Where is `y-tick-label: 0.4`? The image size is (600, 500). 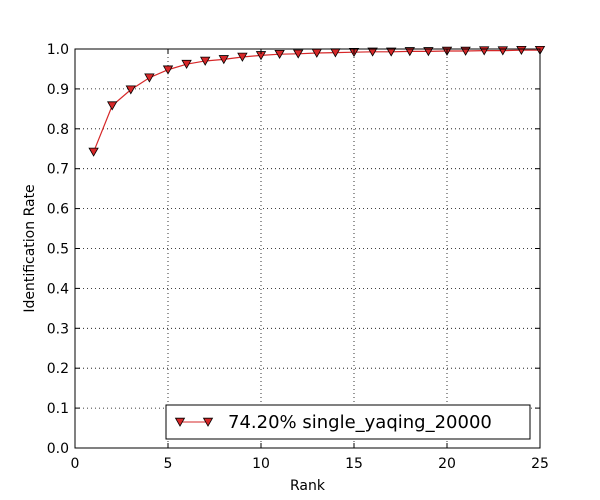
y-tick-label: 0.4 is located at coordinates (58, 289).